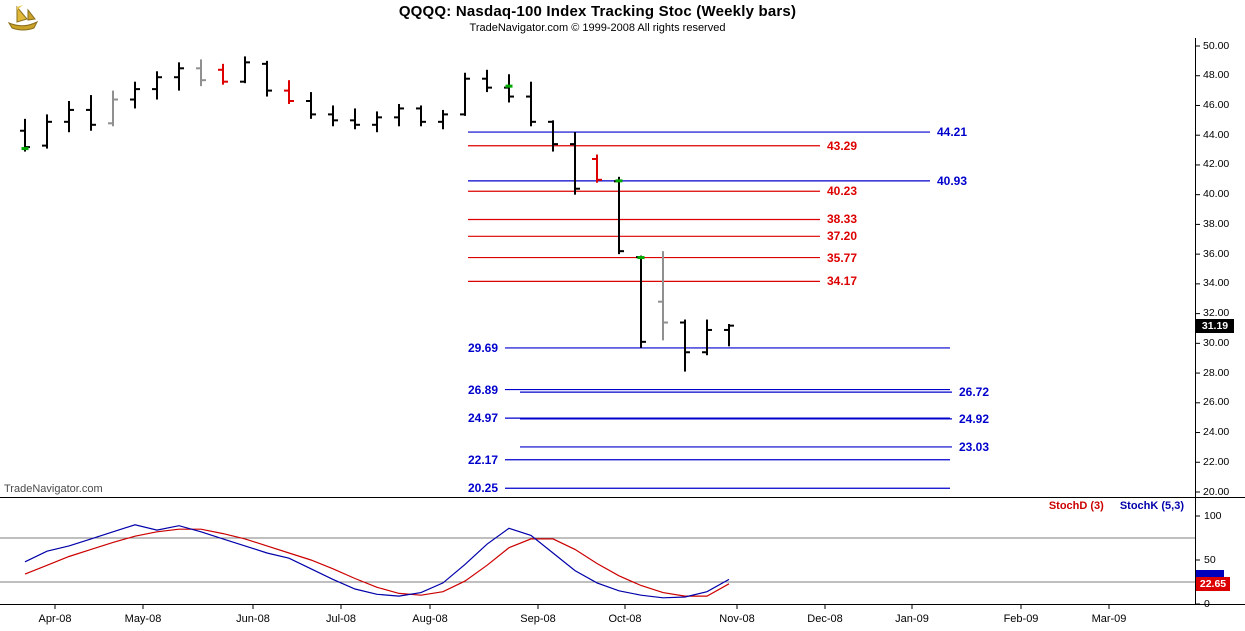 Image resolution: width=1245 pixels, height=631 pixels. Describe the element at coordinates (1216, 283) in the screenshot. I see `price-tick-label: 34.00` at that location.